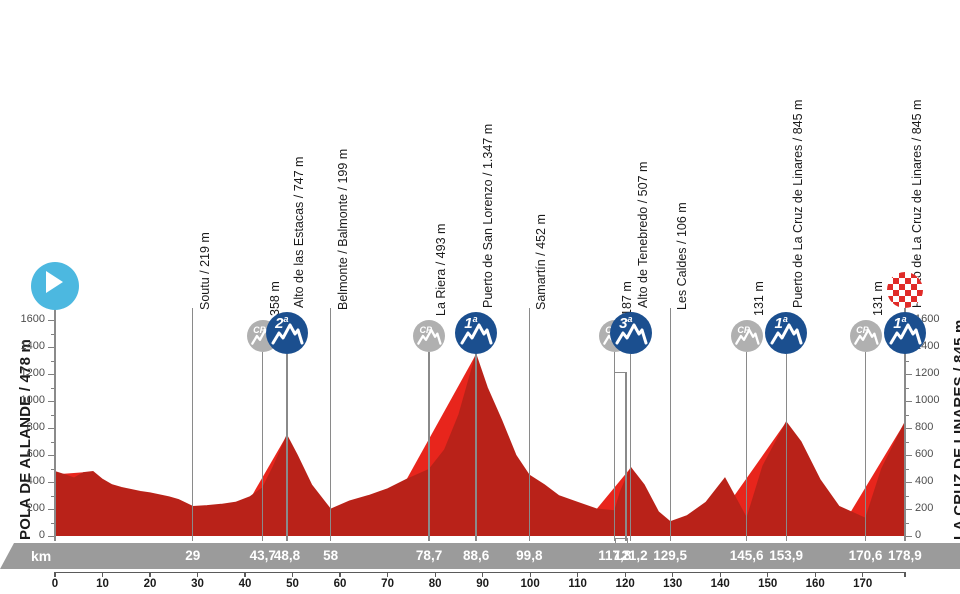  What do you see at coordinates (55, 584) in the screenshot?
I see `scale-tick-label: 0` at bounding box center [55, 584].